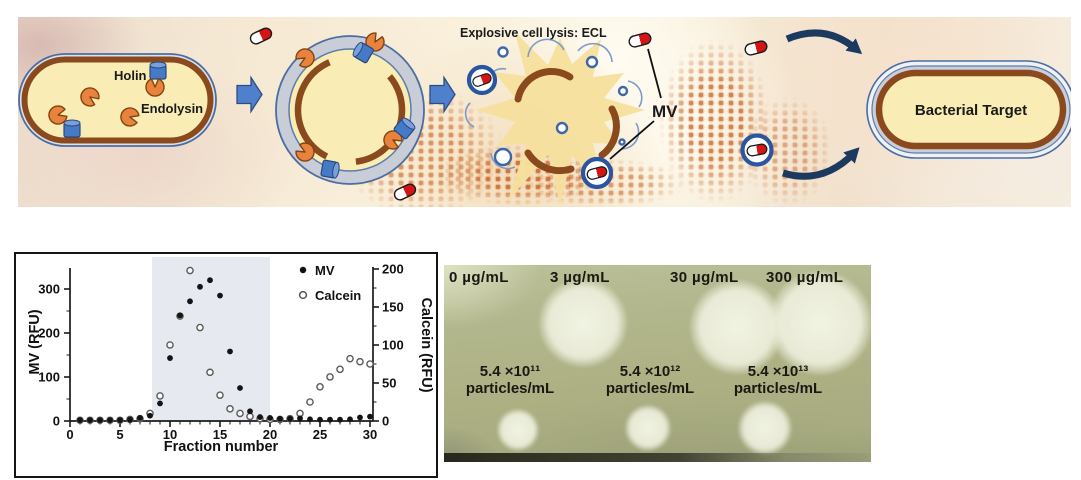  What do you see at coordinates (338, 295) in the screenshot?
I see `legend-calcein-label: Calcein` at bounding box center [338, 295].